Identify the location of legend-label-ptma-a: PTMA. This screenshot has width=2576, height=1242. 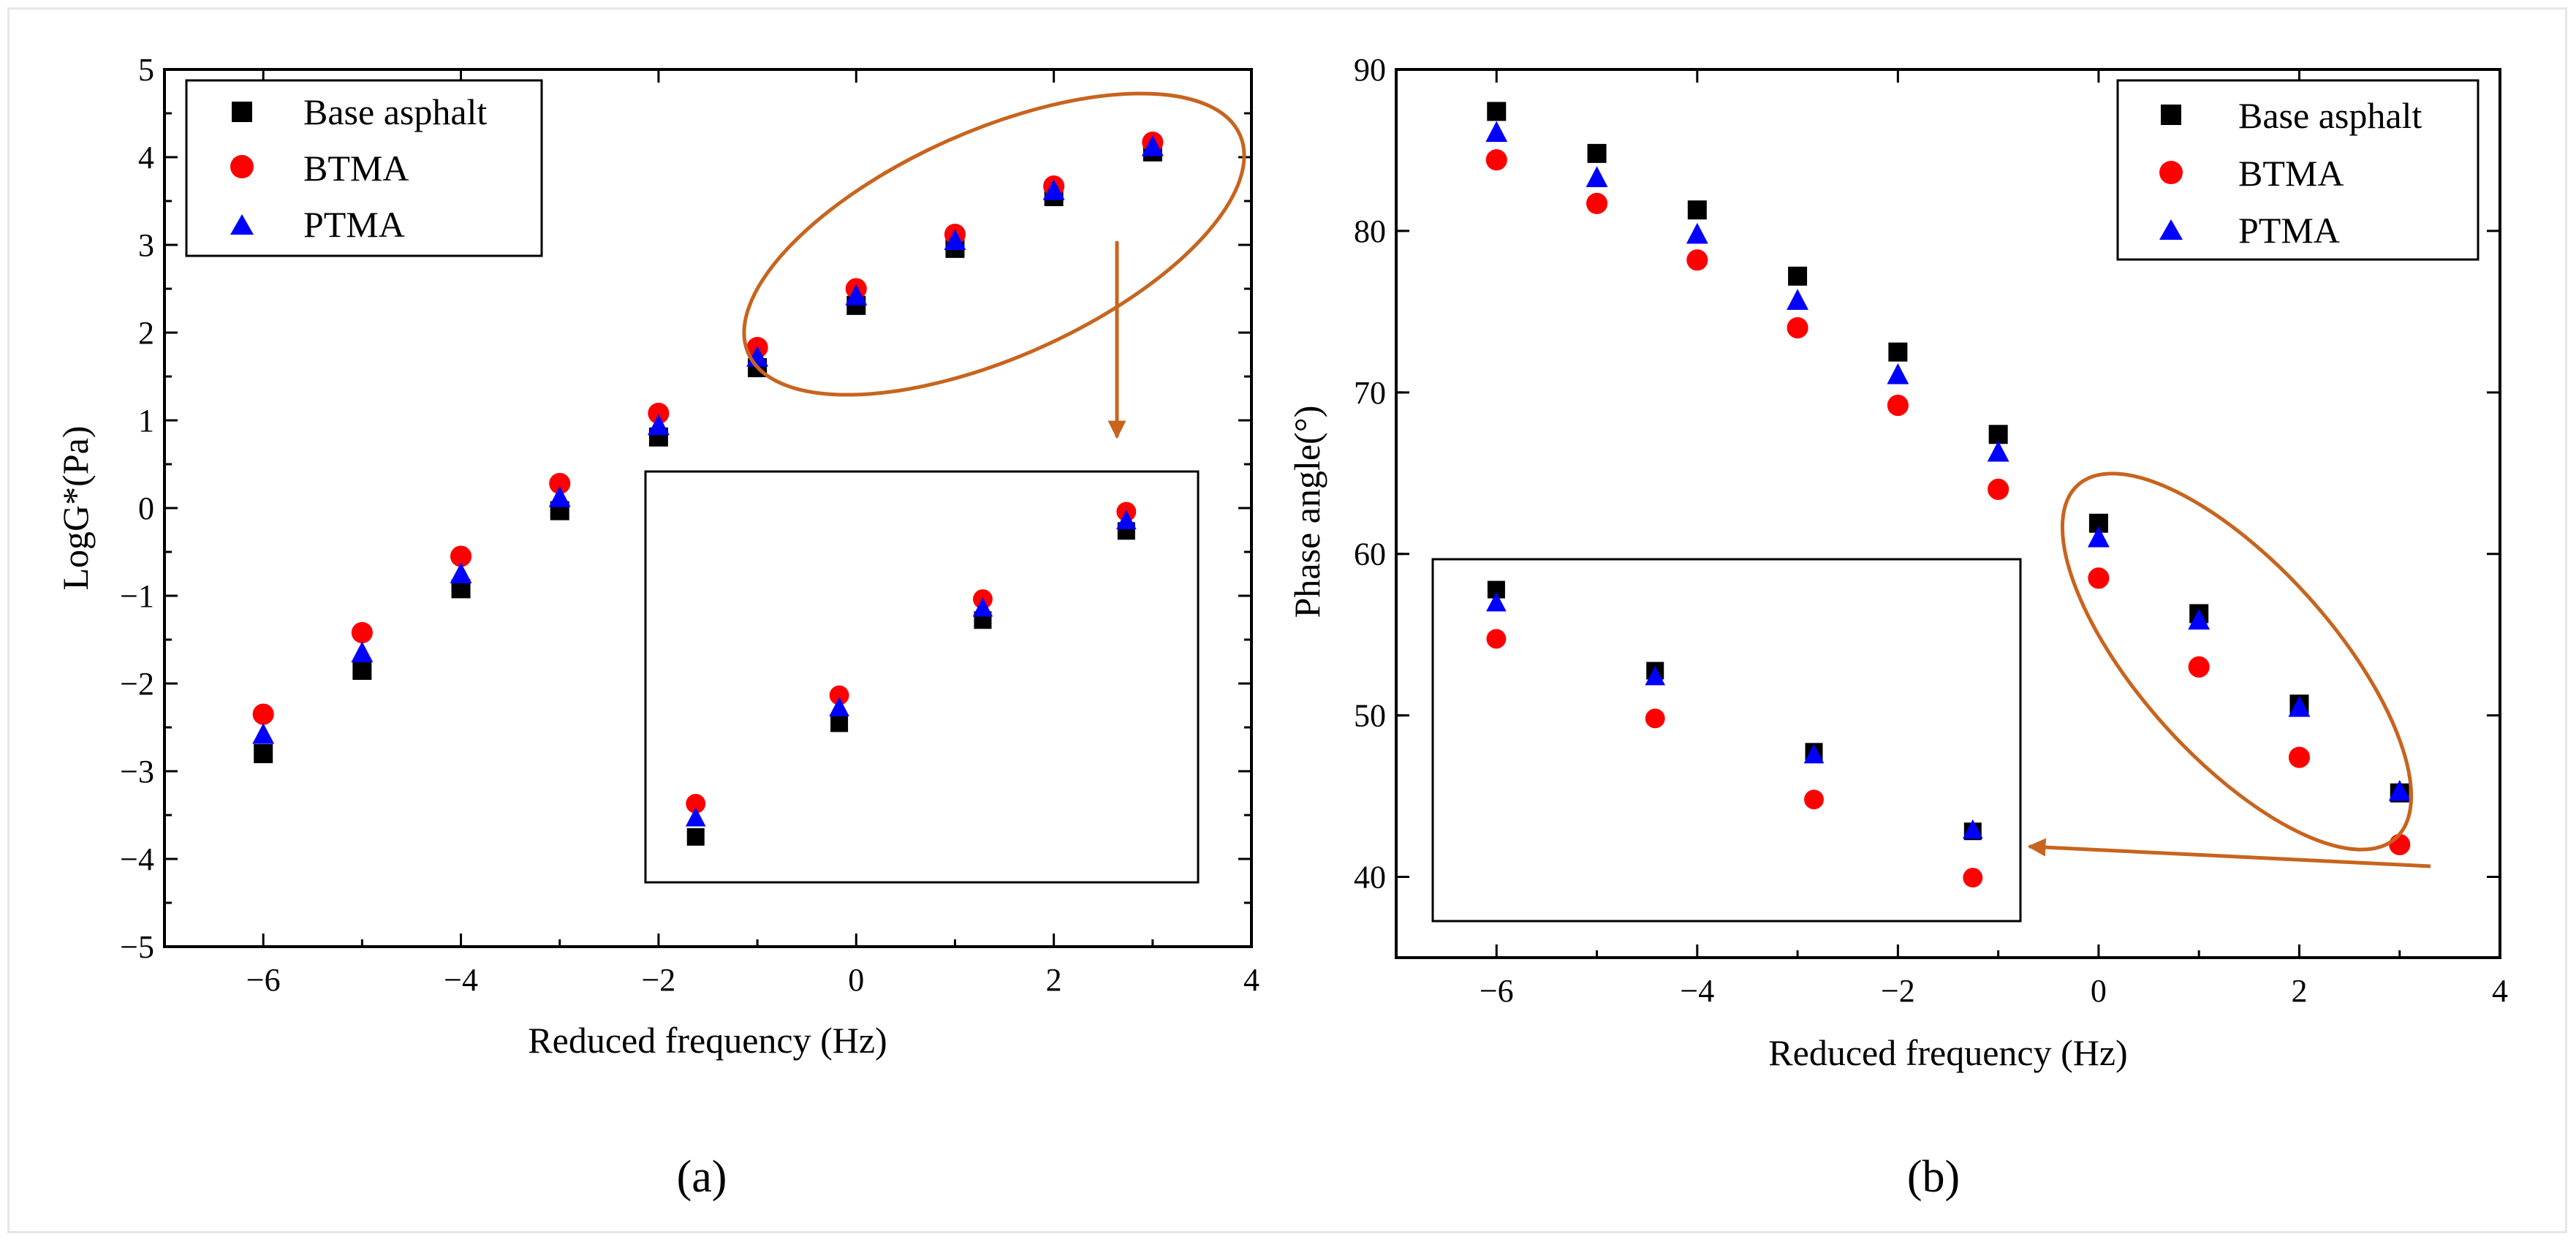
(354, 225).